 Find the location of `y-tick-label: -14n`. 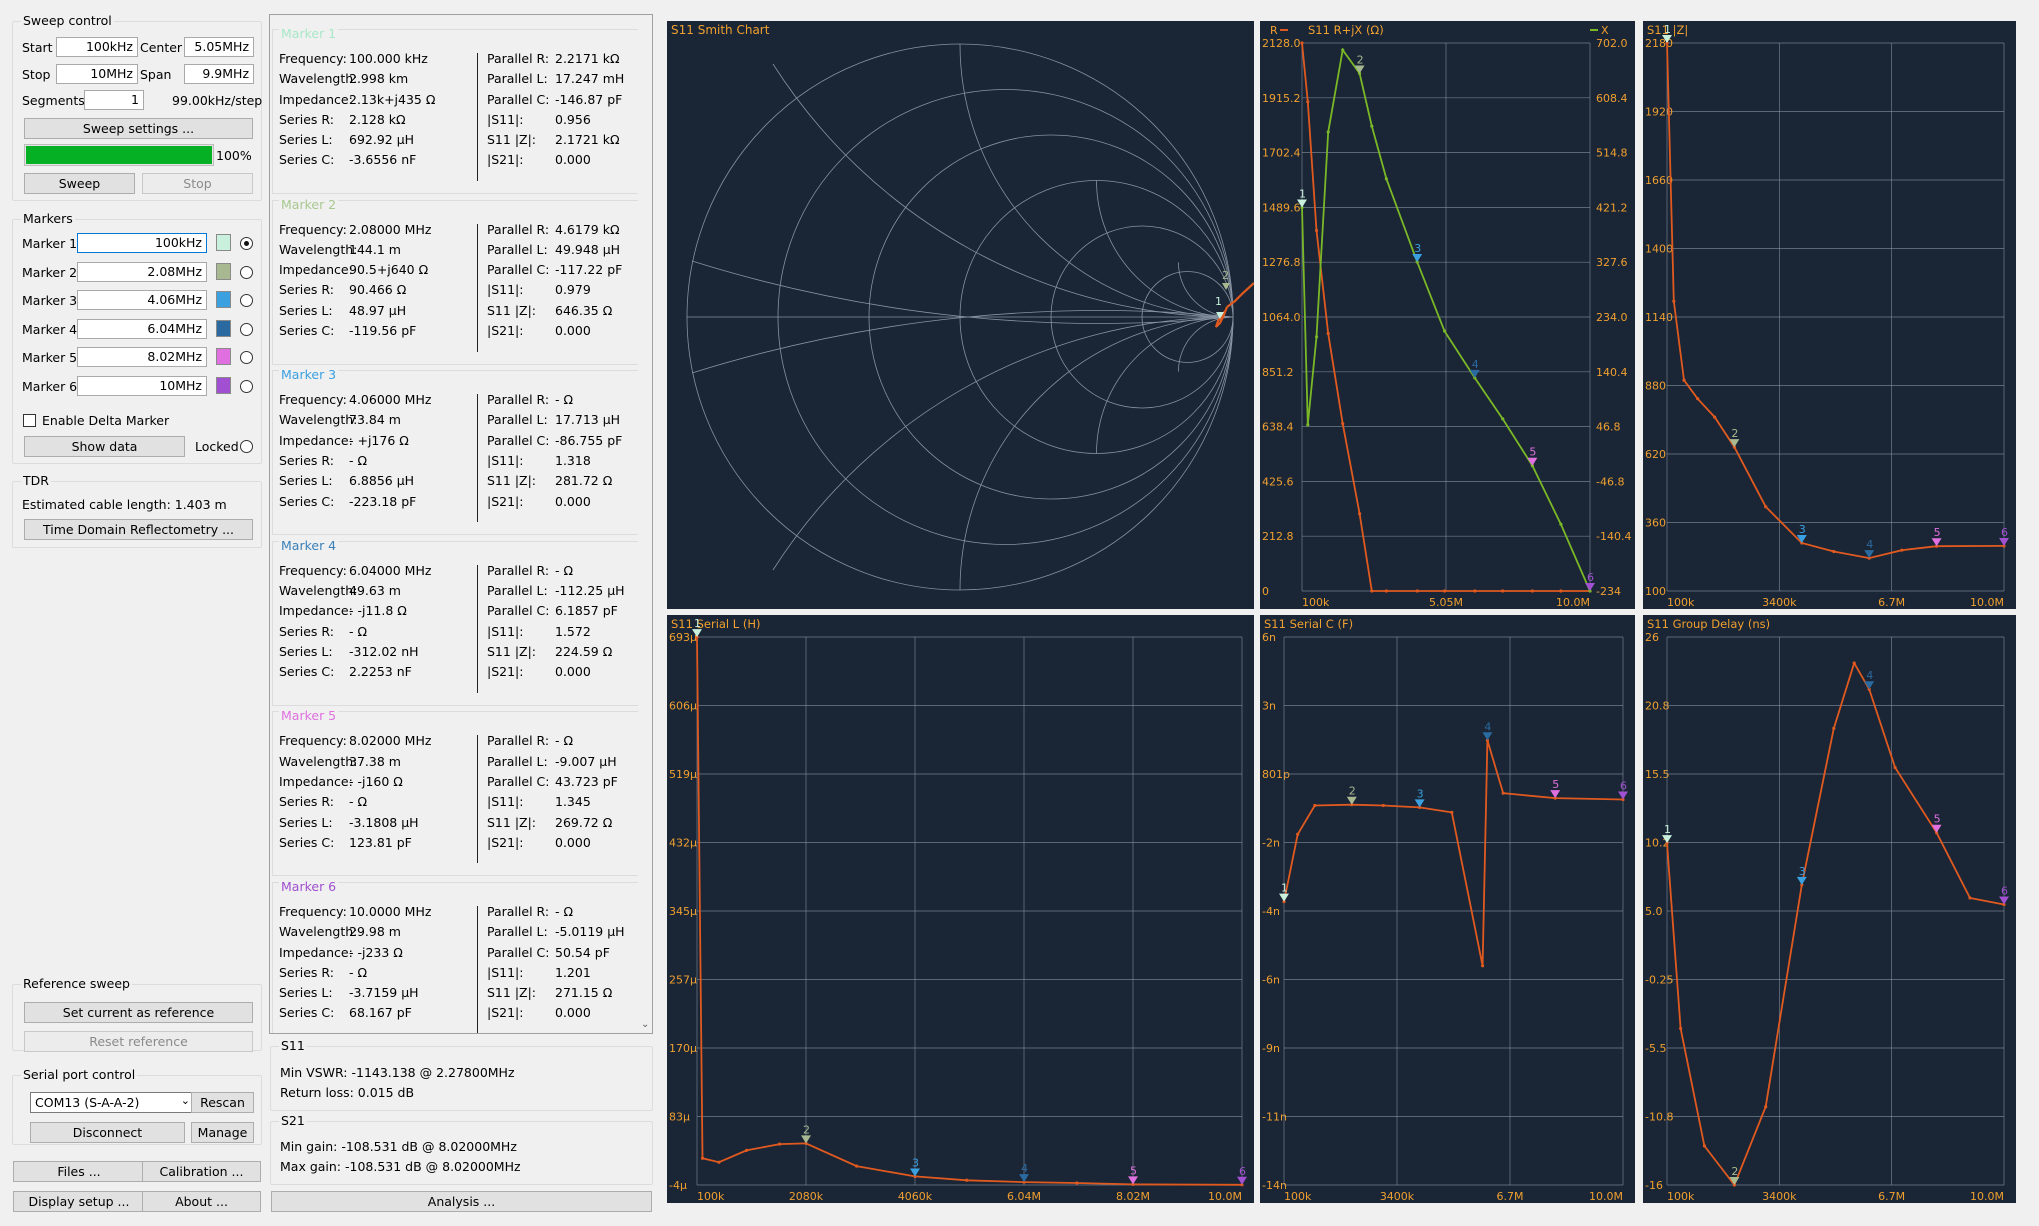

y-tick-label: -14n is located at coordinates (1274, 1185).